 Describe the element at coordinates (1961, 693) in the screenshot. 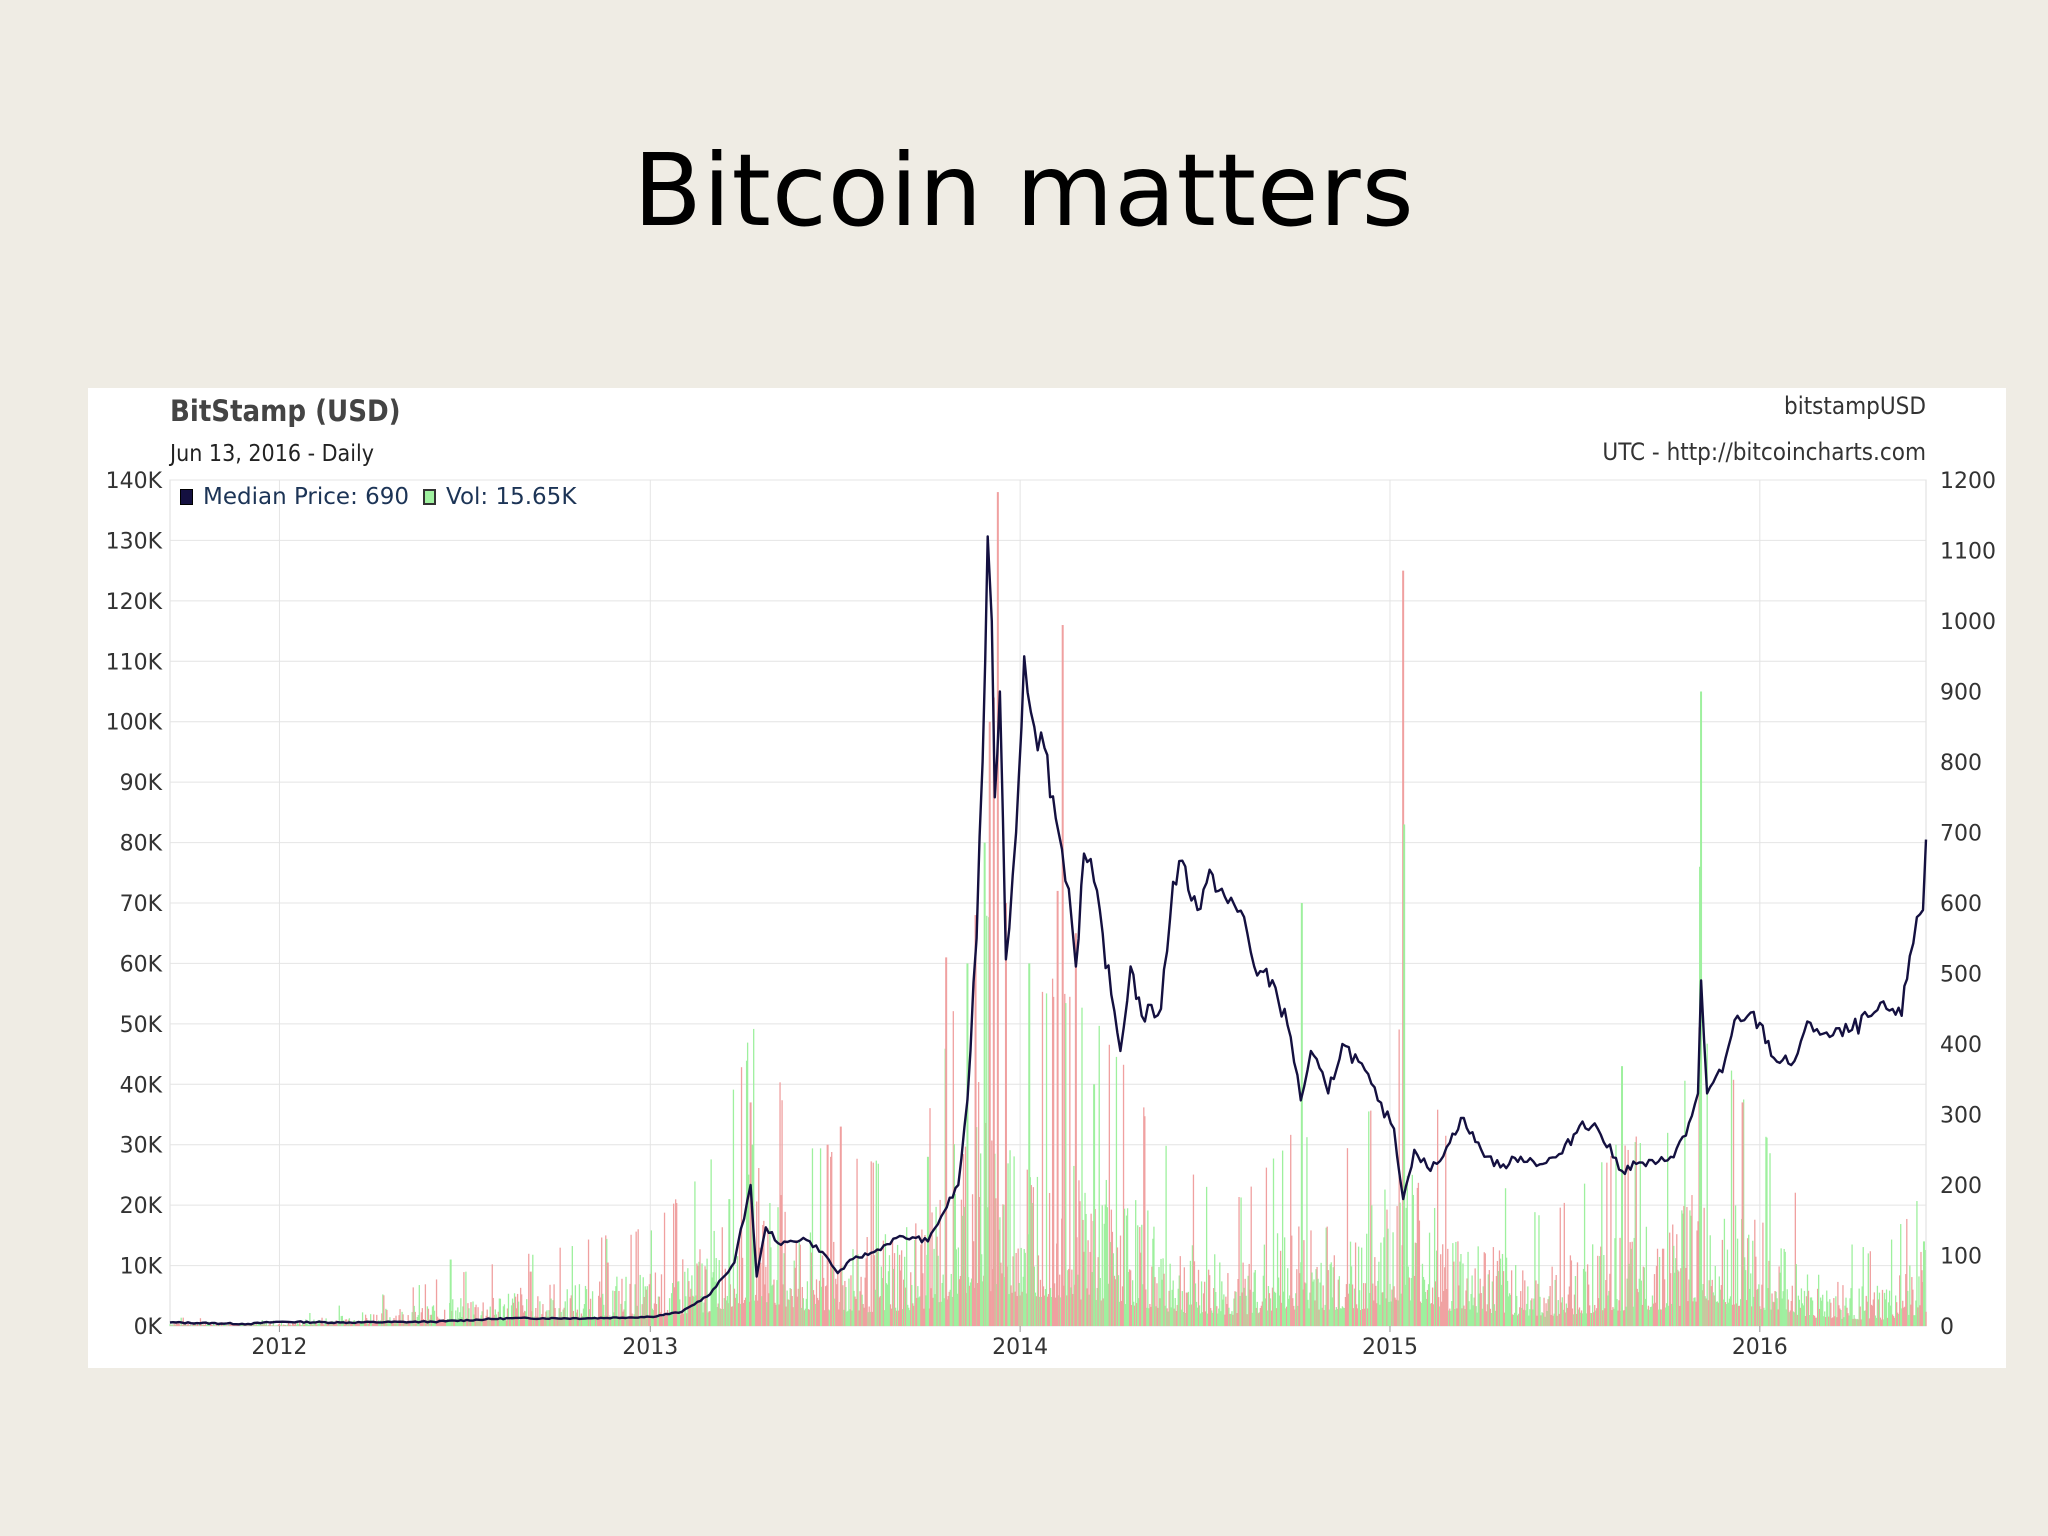

I see `y-right-tick-label: 900` at that location.